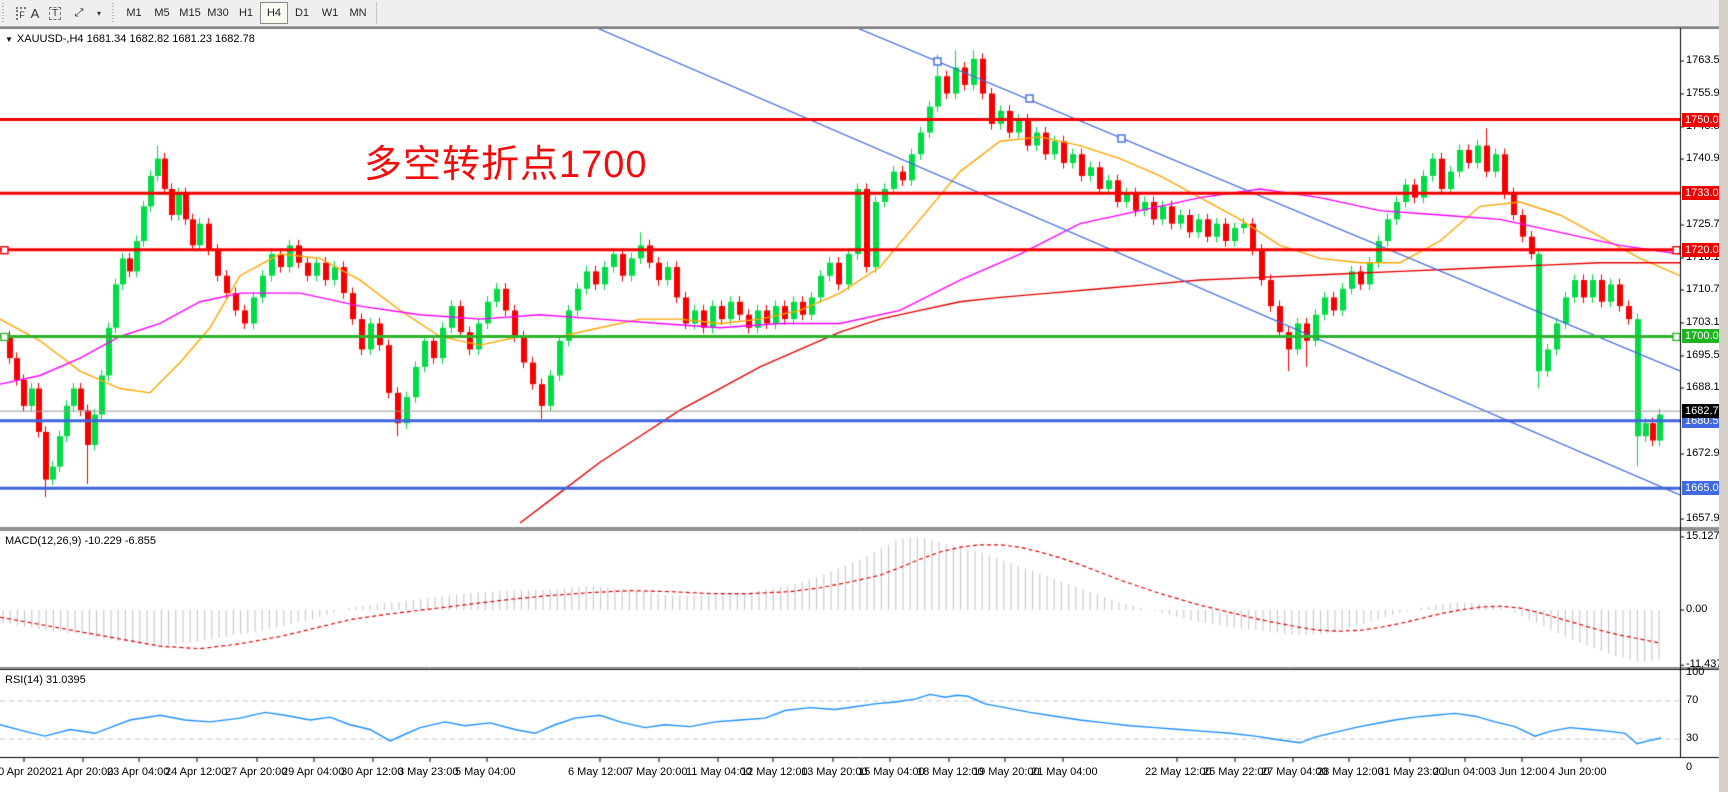  What do you see at coordinates (9, 39) in the screenshot?
I see `symbol-dropdown-icon: ▼` at bounding box center [9, 39].